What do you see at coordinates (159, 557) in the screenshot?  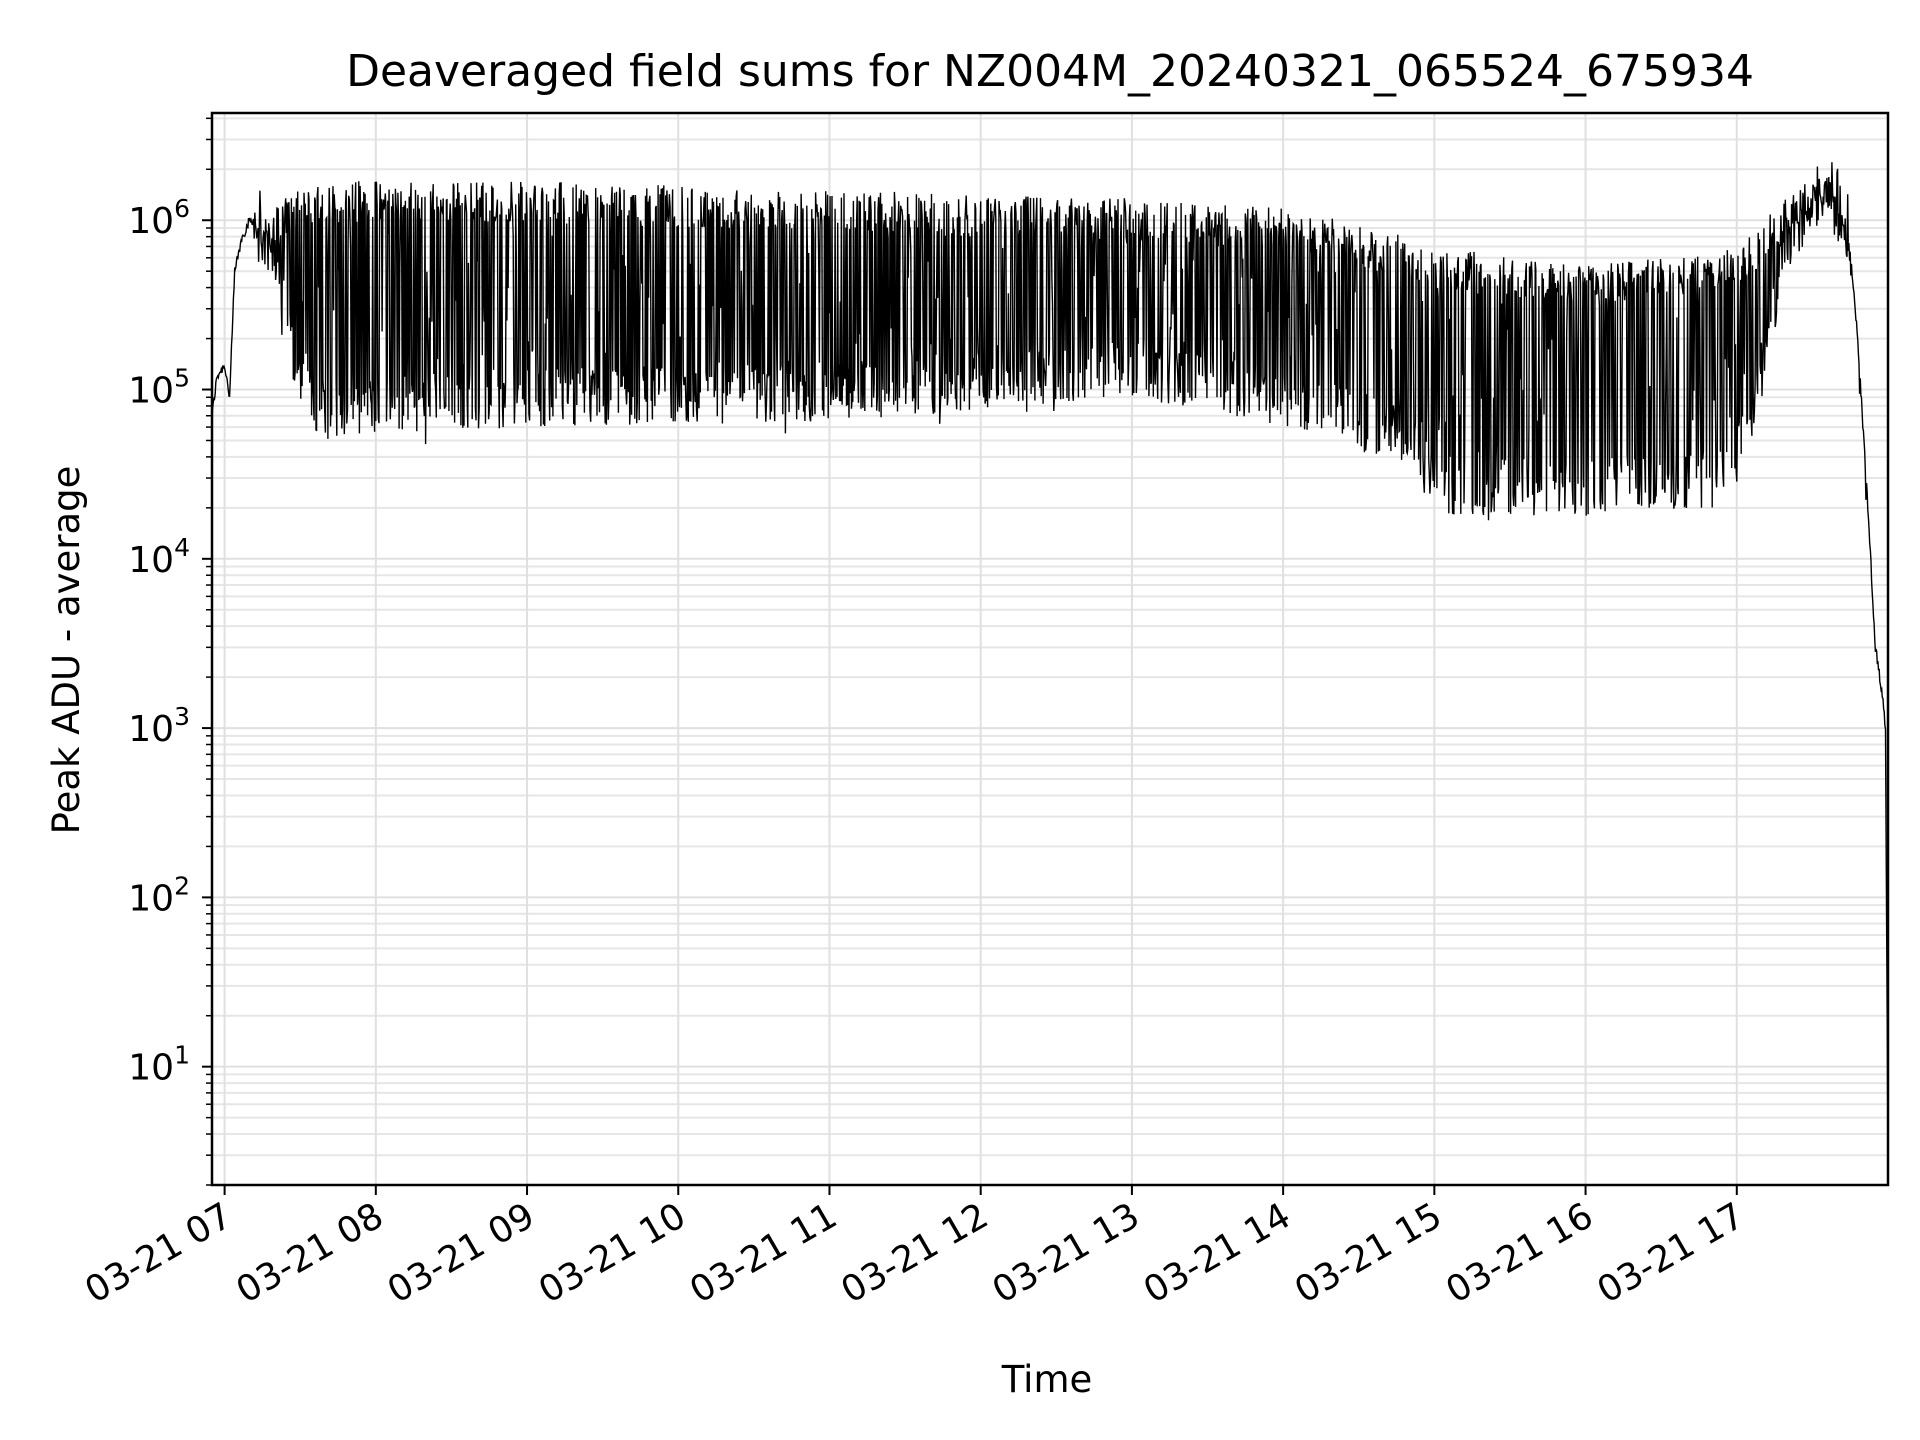 I see `y-tick-label: 10⁴` at bounding box center [159, 557].